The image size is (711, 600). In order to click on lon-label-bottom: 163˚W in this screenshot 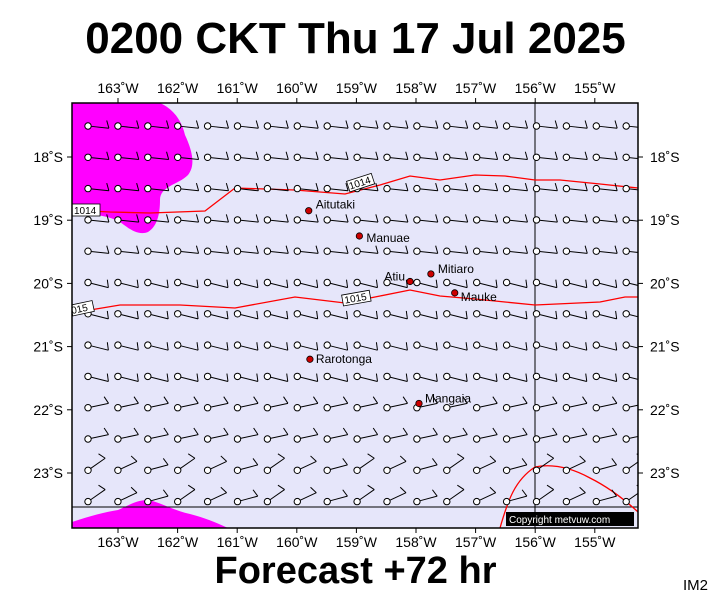, I will do `click(118, 542)`.